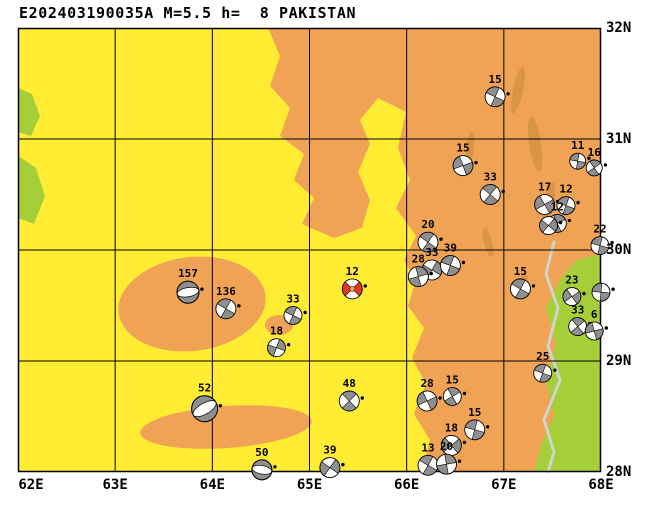  Describe the element at coordinates (115, 485) in the screenshot. I see `lon-tick-label: 63E` at that location.